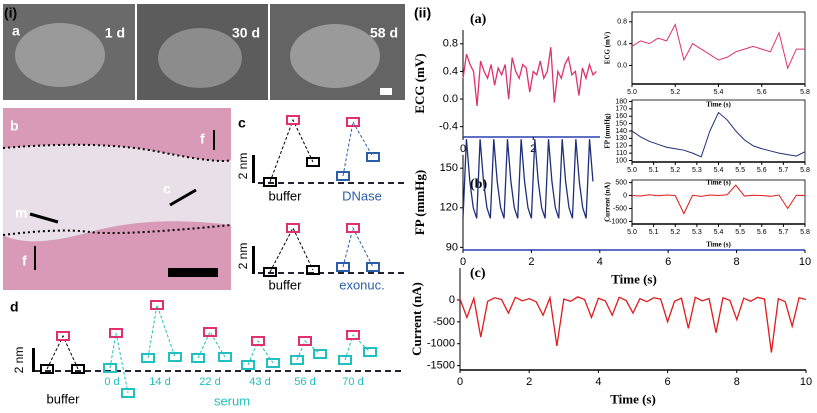 Image resolution: width=817 pixels, height=413 pixels. What do you see at coordinates (697, 170) in the screenshot?
I see `x-tick-label: 5.3` at bounding box center [697, 170].